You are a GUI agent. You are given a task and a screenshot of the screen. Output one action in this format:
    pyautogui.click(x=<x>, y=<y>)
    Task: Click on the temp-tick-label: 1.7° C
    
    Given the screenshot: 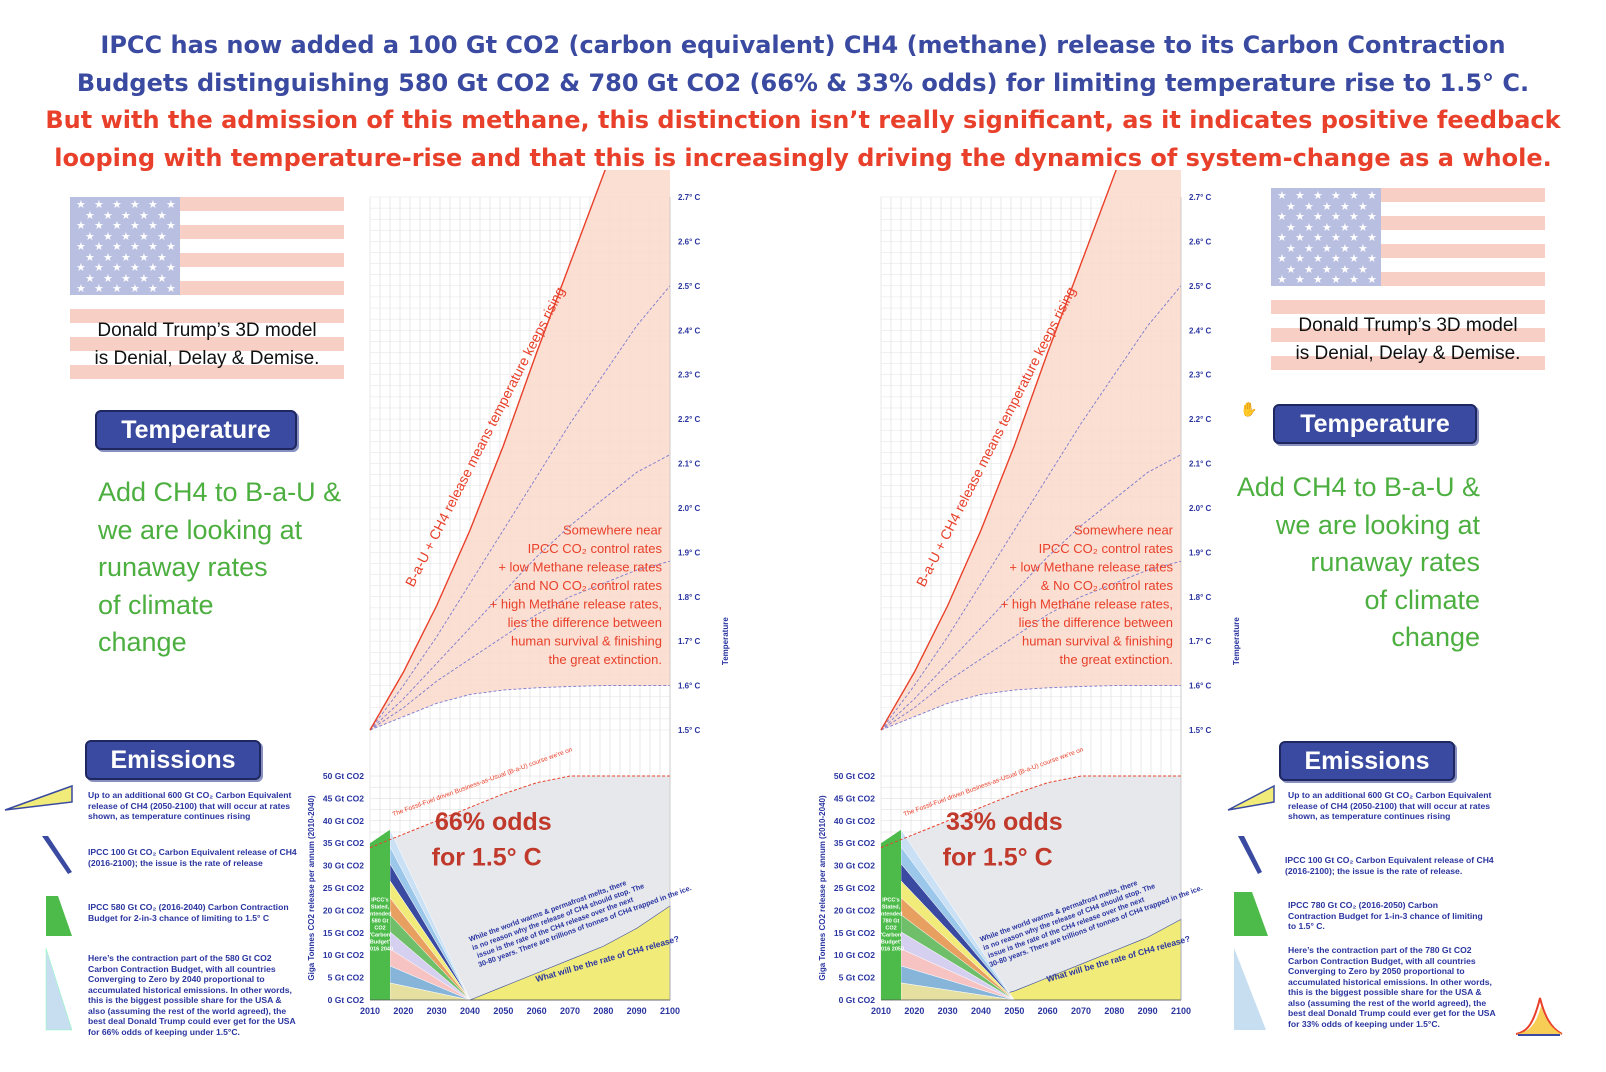 What is the action you would take?
    pyautogui.click(x=689, y=641)
    